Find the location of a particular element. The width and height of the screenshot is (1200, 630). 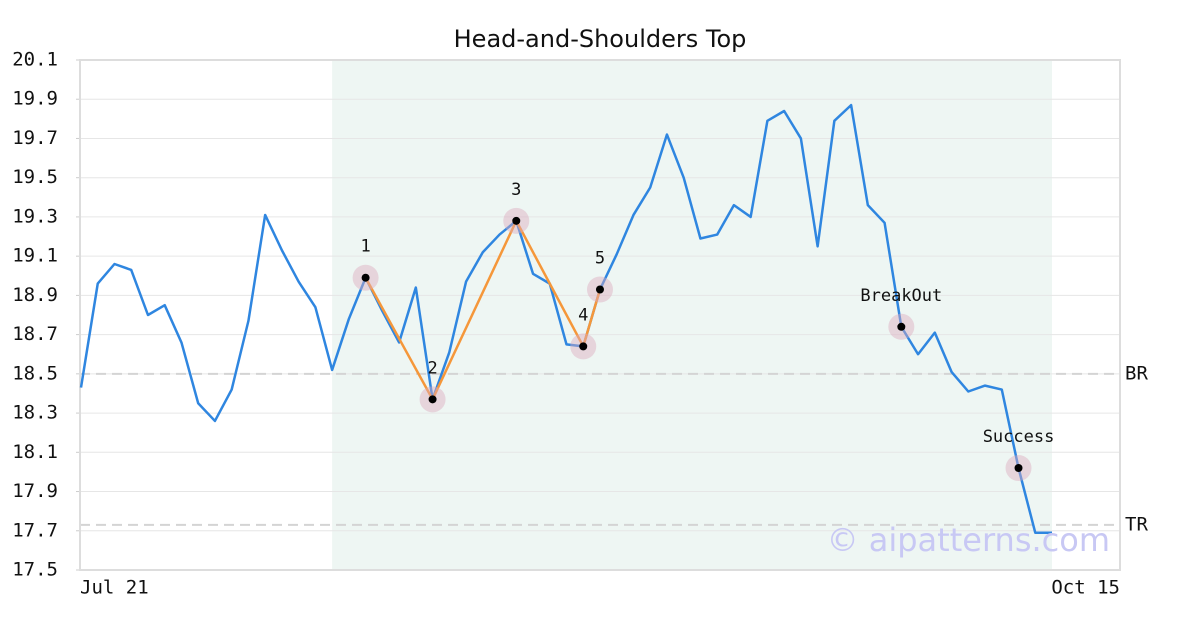

y-tick-label: 18.5 is located at coordinates (35, 373).